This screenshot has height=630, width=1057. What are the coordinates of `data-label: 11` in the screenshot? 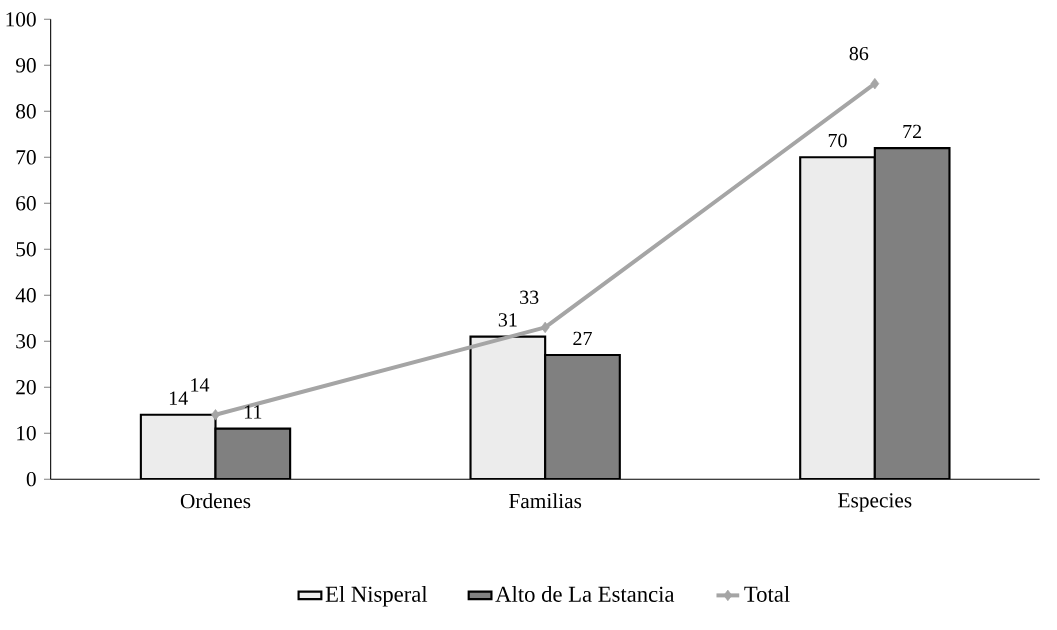 It's located at (253, 412).